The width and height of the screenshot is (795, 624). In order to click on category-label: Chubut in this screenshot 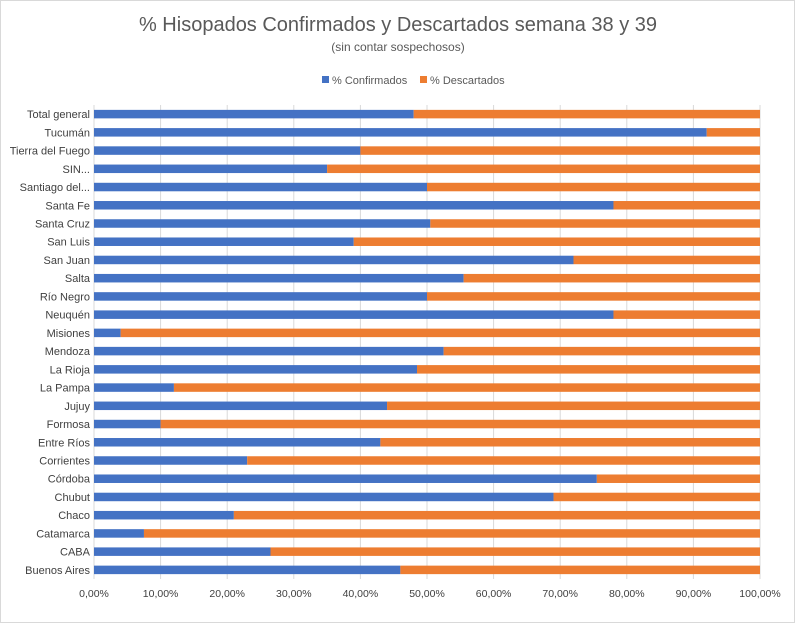, I will do `click(72, 498)`.